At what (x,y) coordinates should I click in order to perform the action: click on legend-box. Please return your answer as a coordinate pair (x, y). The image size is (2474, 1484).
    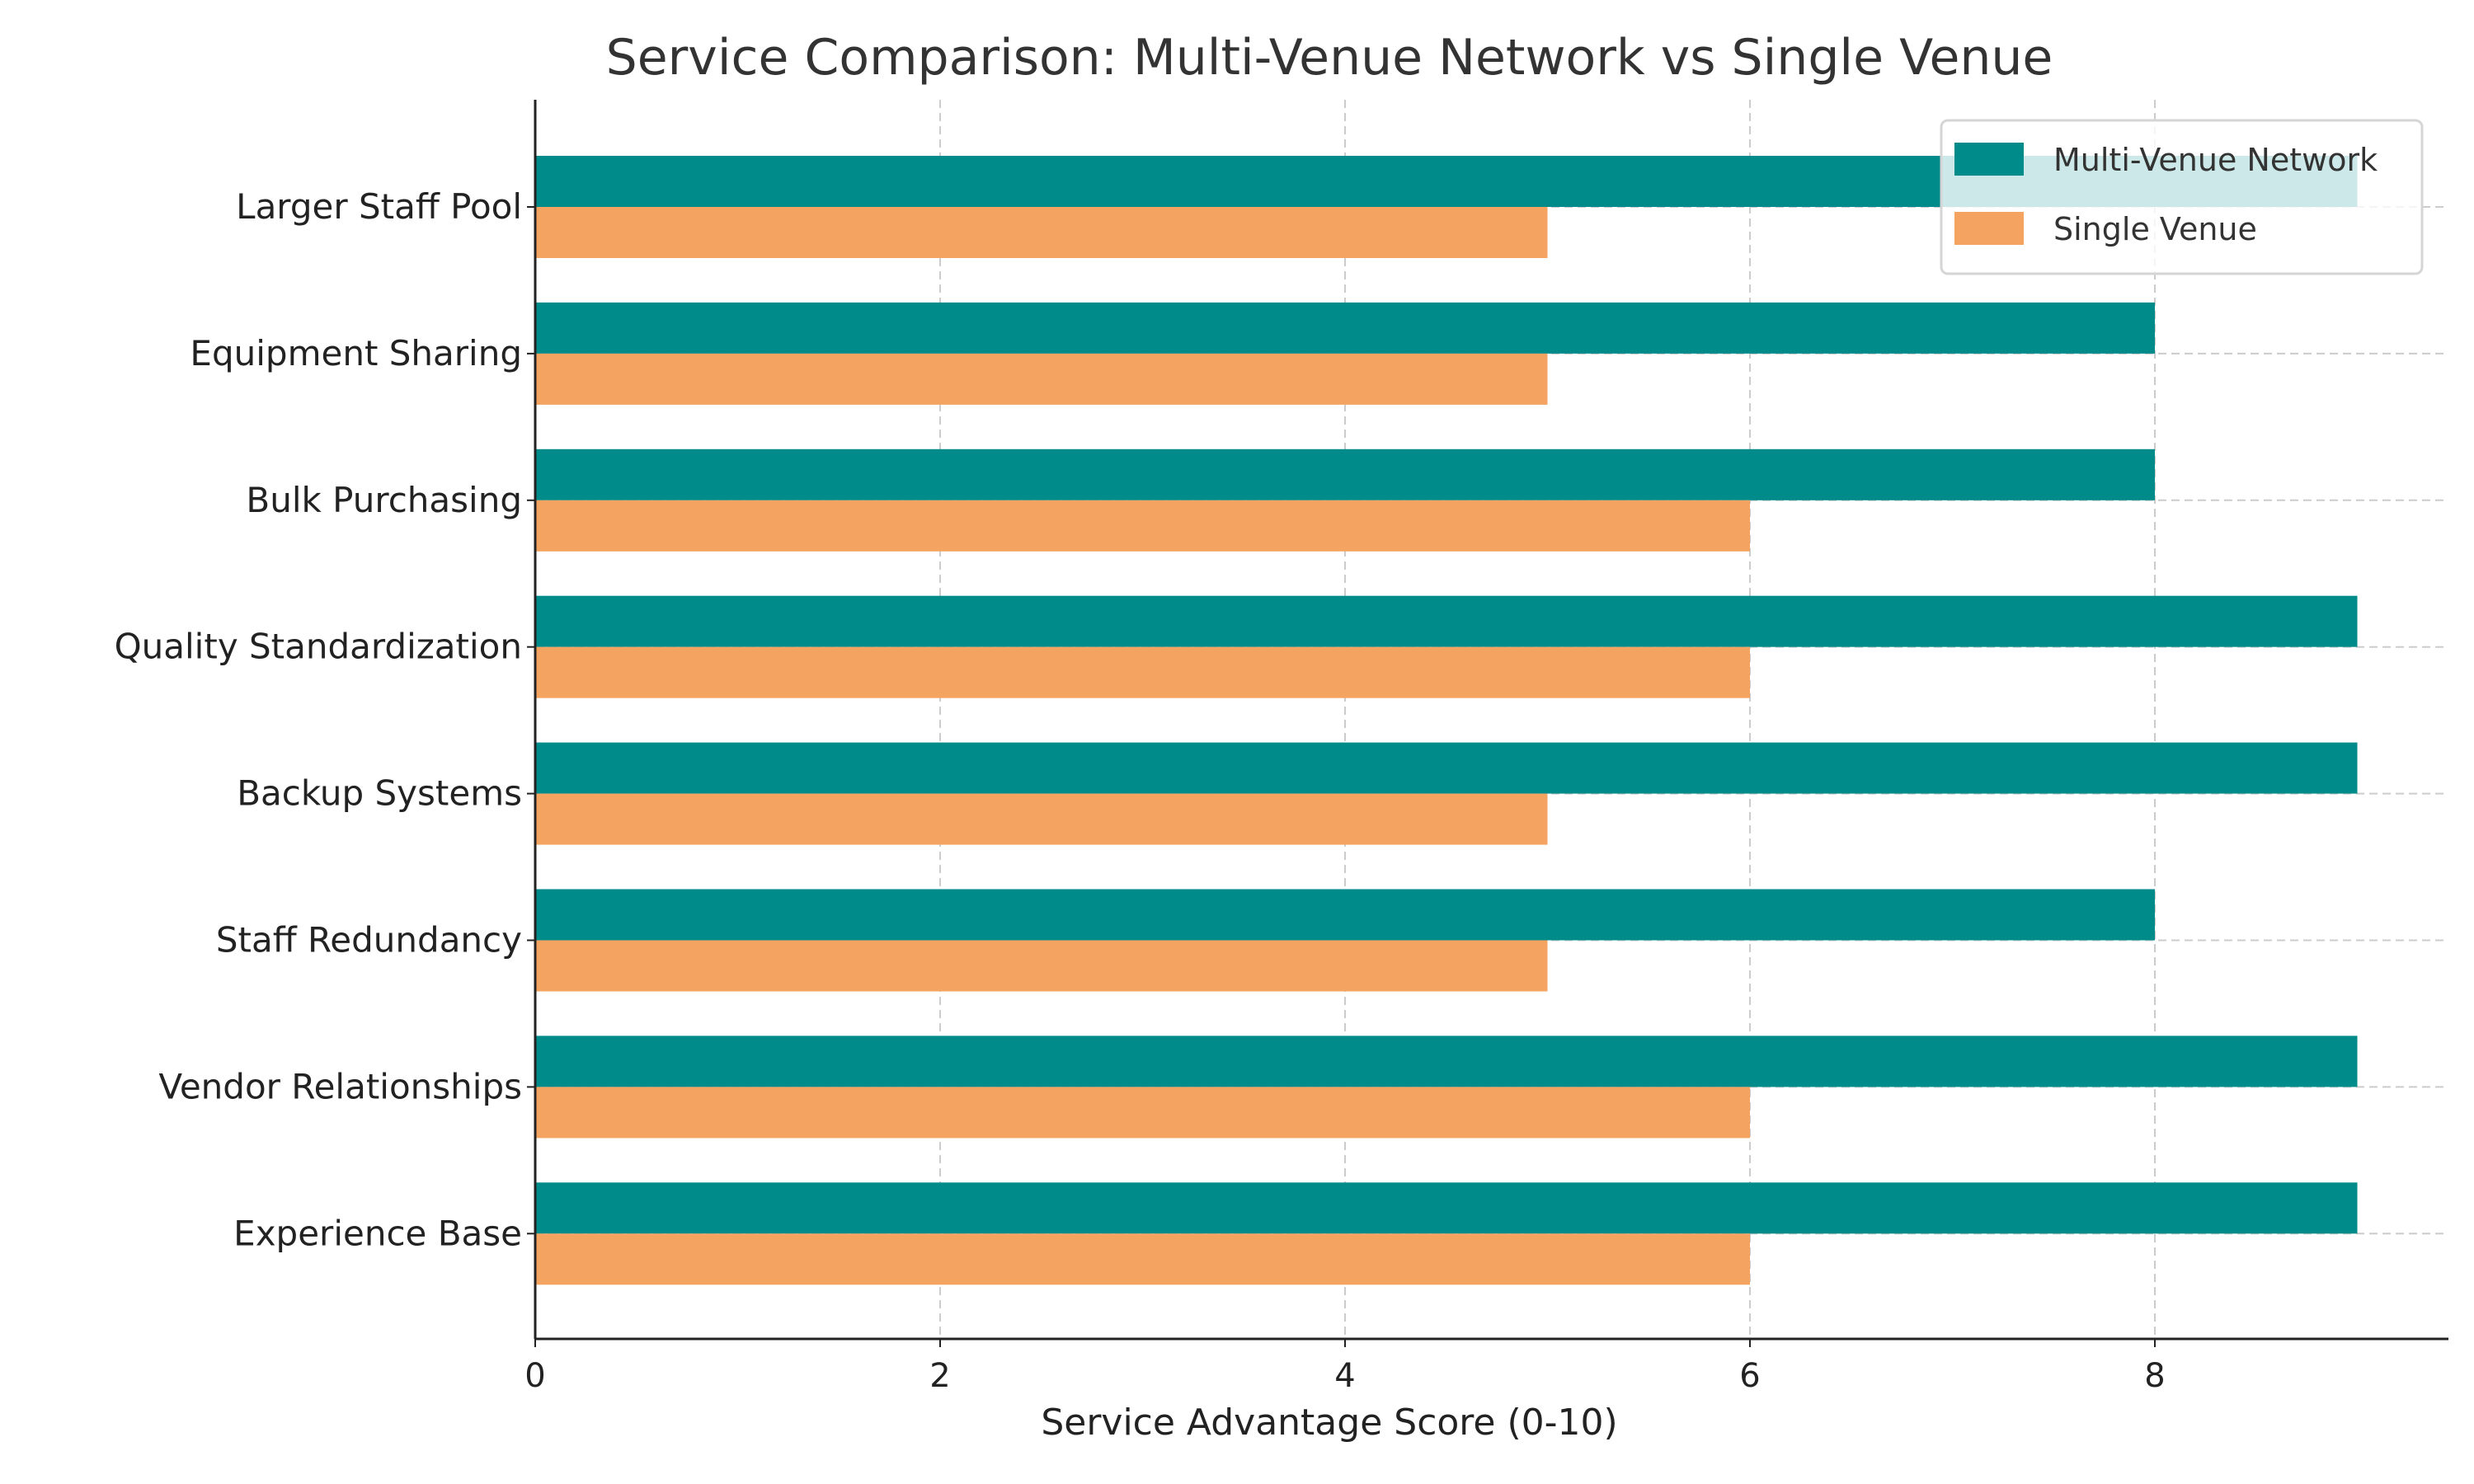
    Looking at the image, I should click on (2182, 197).